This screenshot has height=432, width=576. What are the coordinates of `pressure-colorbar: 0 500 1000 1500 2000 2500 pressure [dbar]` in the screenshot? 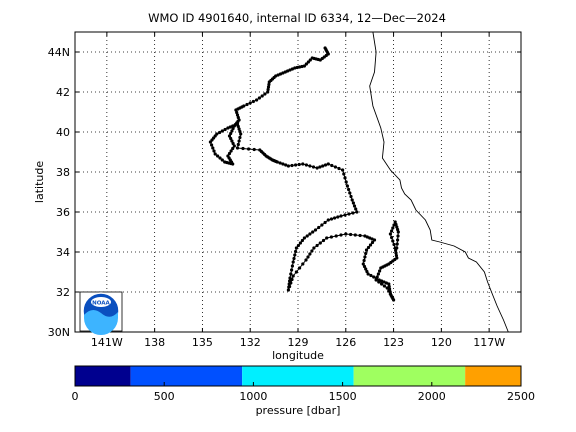 It's located at (303, 391).